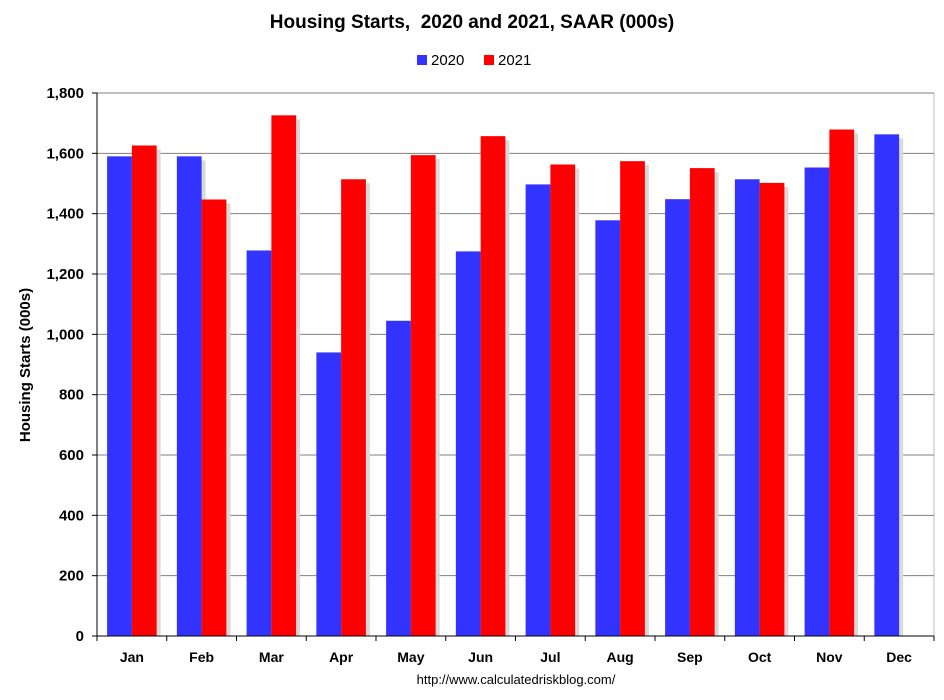  What do you see at coordinates (329, 494) in the screenshot?
I see `bar-2020-apr` at bounding box center [329, 494].